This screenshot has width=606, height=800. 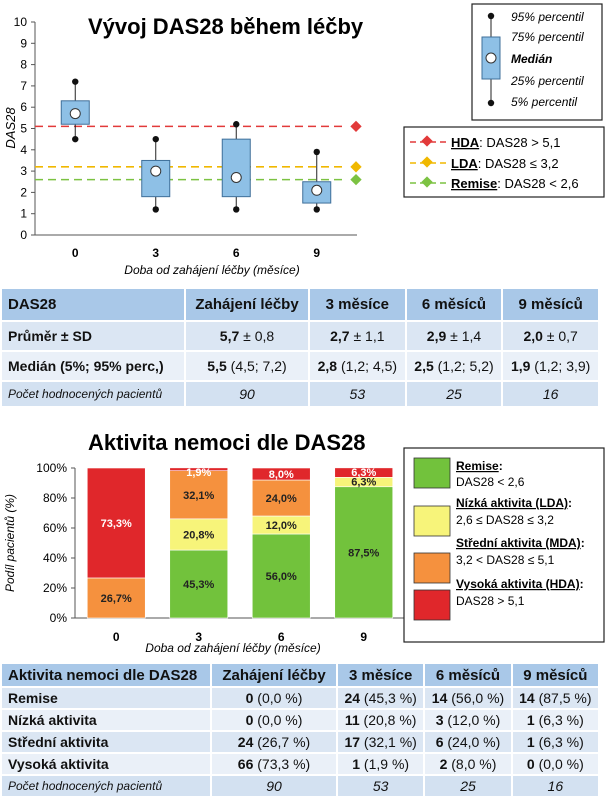 I want to click on legend-lda-swatch, so click(x=432, y=521).